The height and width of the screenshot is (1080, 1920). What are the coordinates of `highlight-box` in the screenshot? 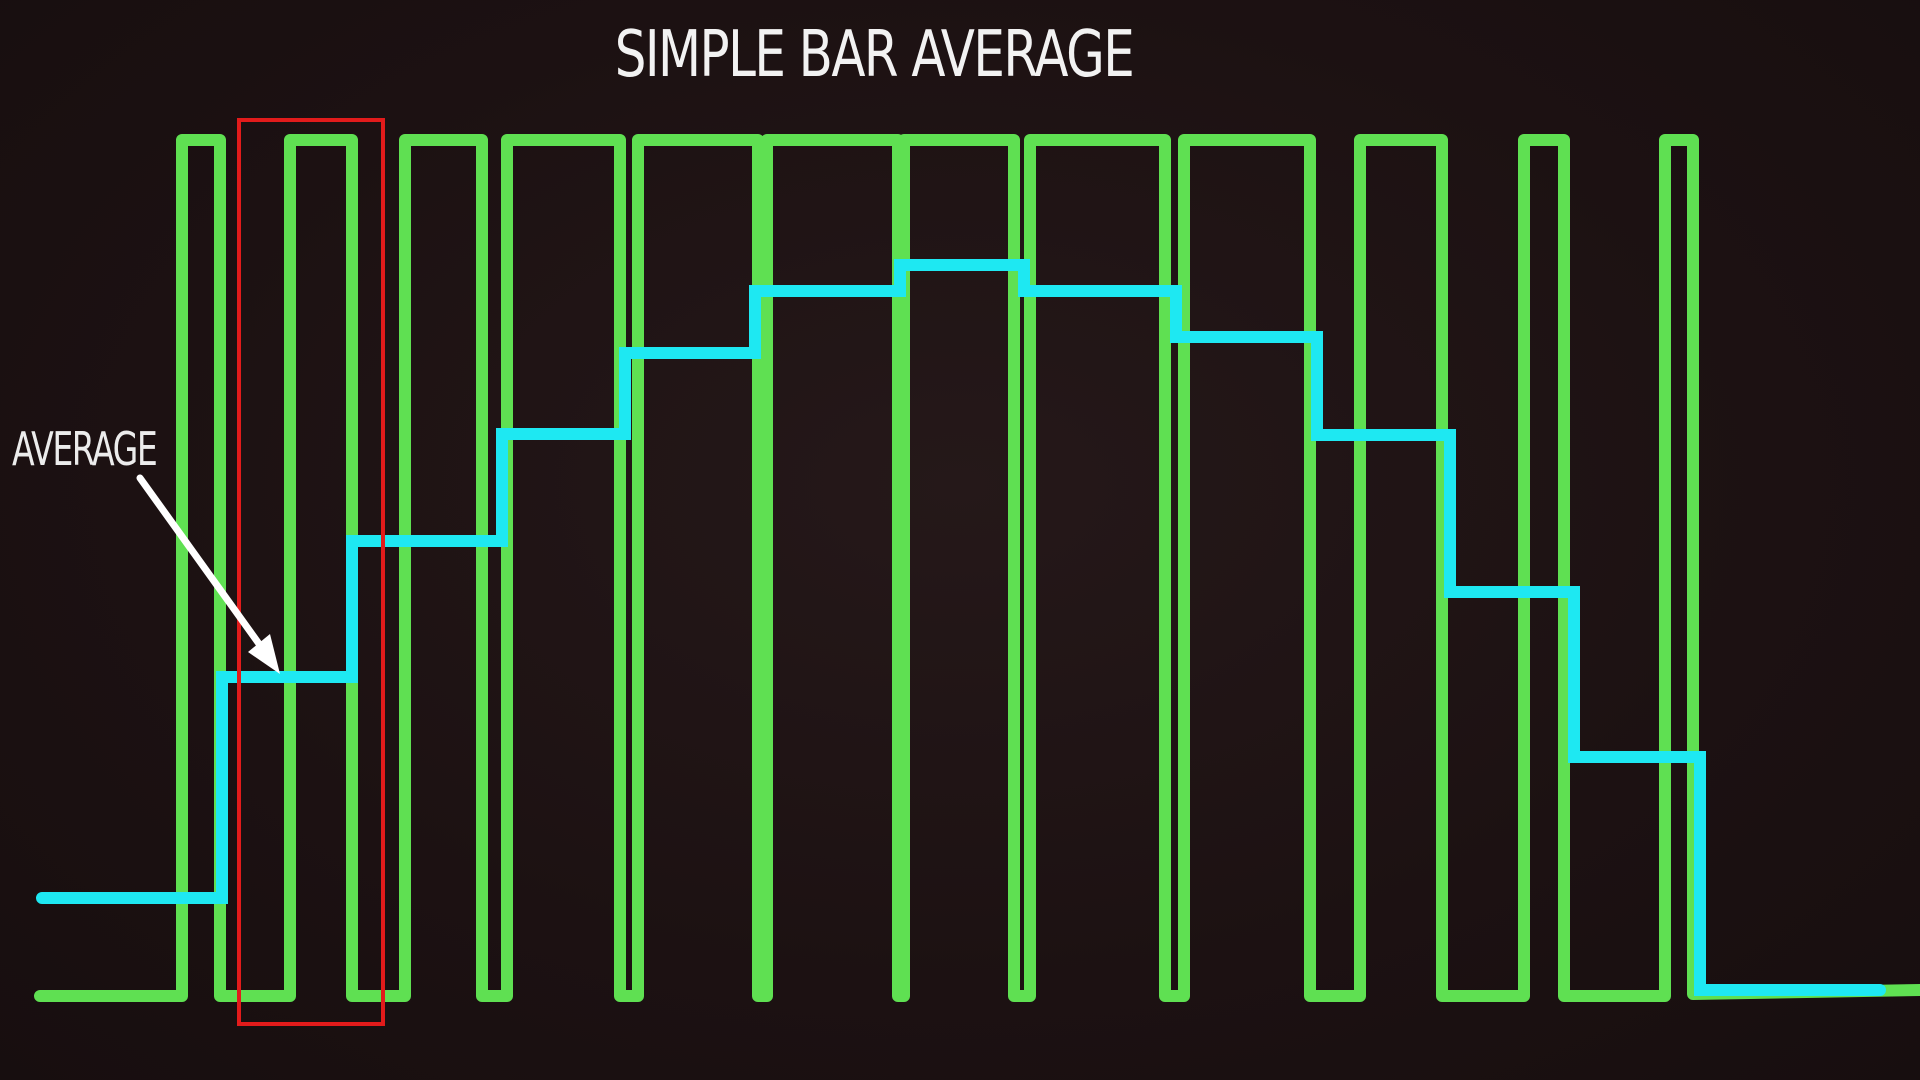 It's located at (311, 572).